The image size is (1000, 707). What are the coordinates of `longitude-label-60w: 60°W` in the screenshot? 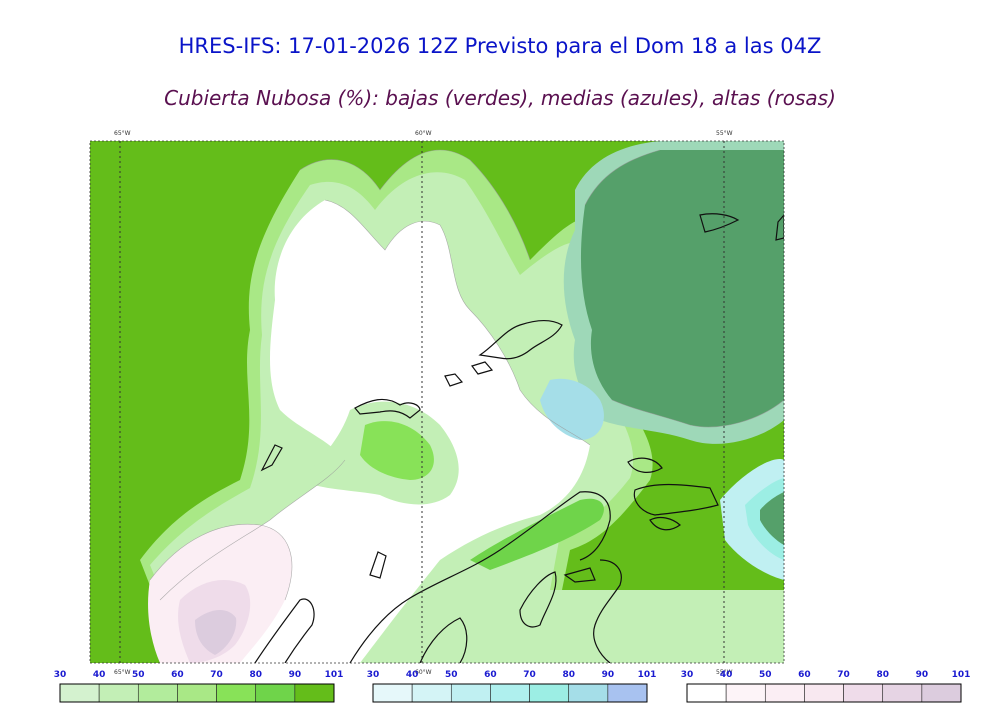 It's located at (423, 133).